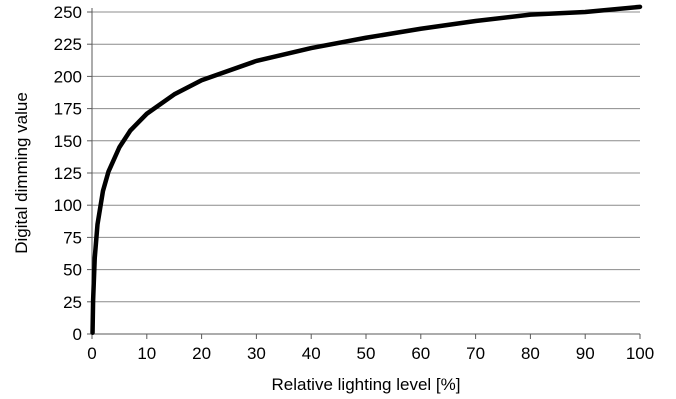  What do you see at coordinates (72, 270) in the screenshot?
I see `y-tick-label: 50` at bounding box center [72, 270].